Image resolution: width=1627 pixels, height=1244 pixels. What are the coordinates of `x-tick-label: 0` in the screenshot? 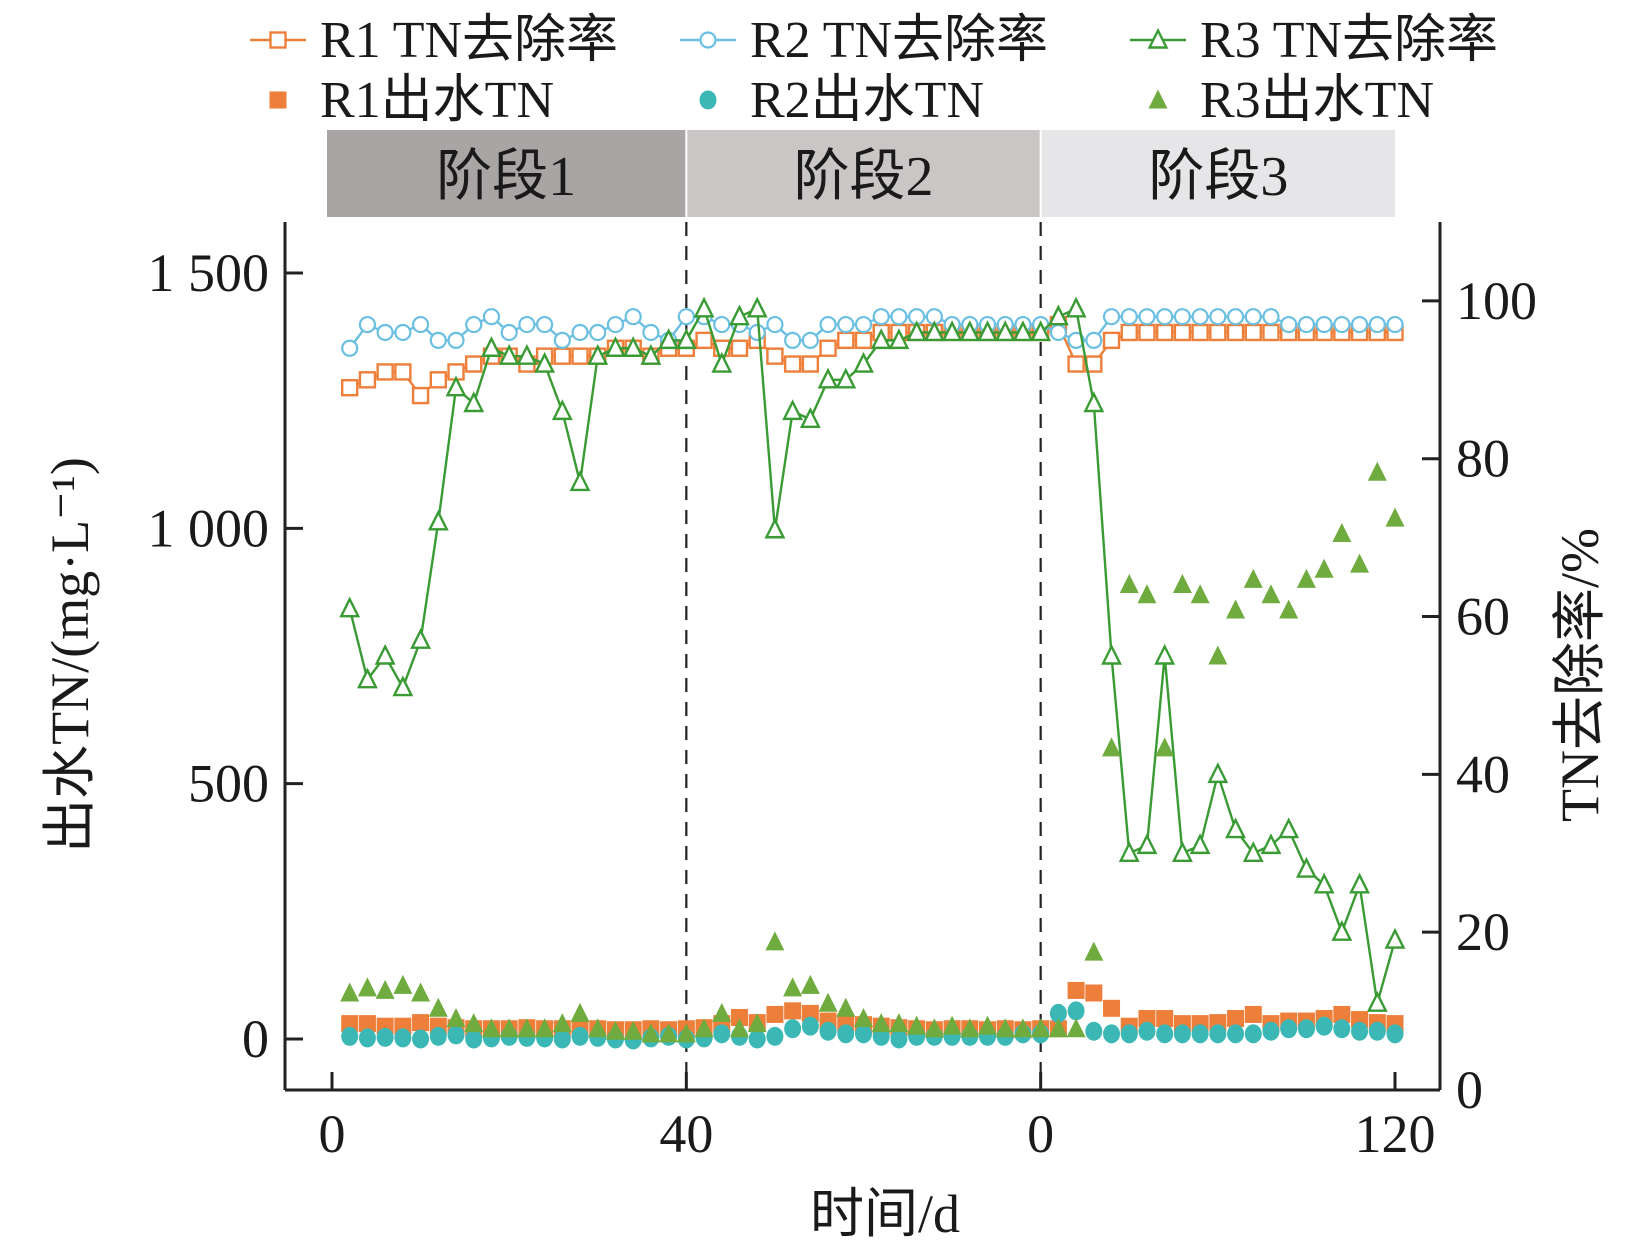 It's located at (332, 1134).